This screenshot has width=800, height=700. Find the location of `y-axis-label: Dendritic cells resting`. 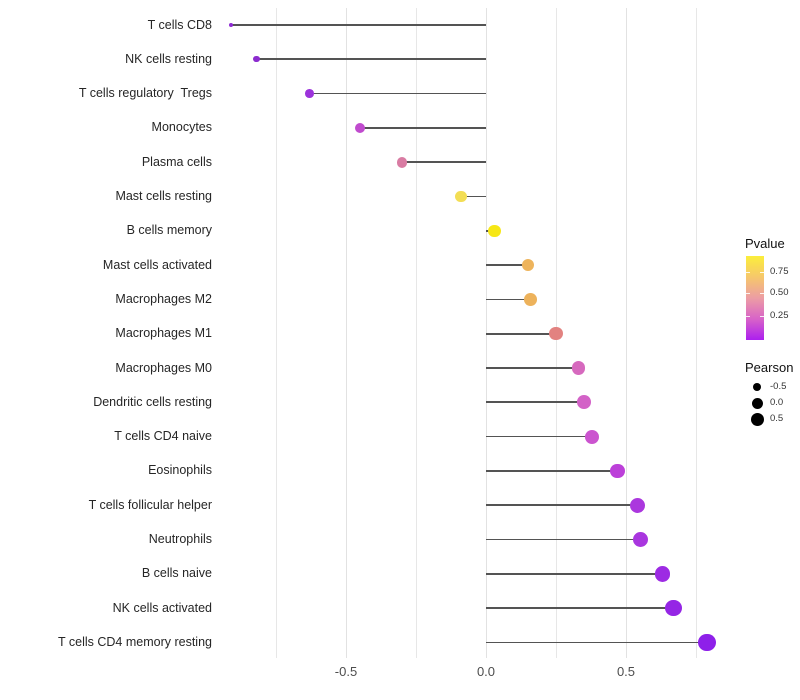

y-axis-label: Dendritic cells resting is located at coordinates (152, 401).